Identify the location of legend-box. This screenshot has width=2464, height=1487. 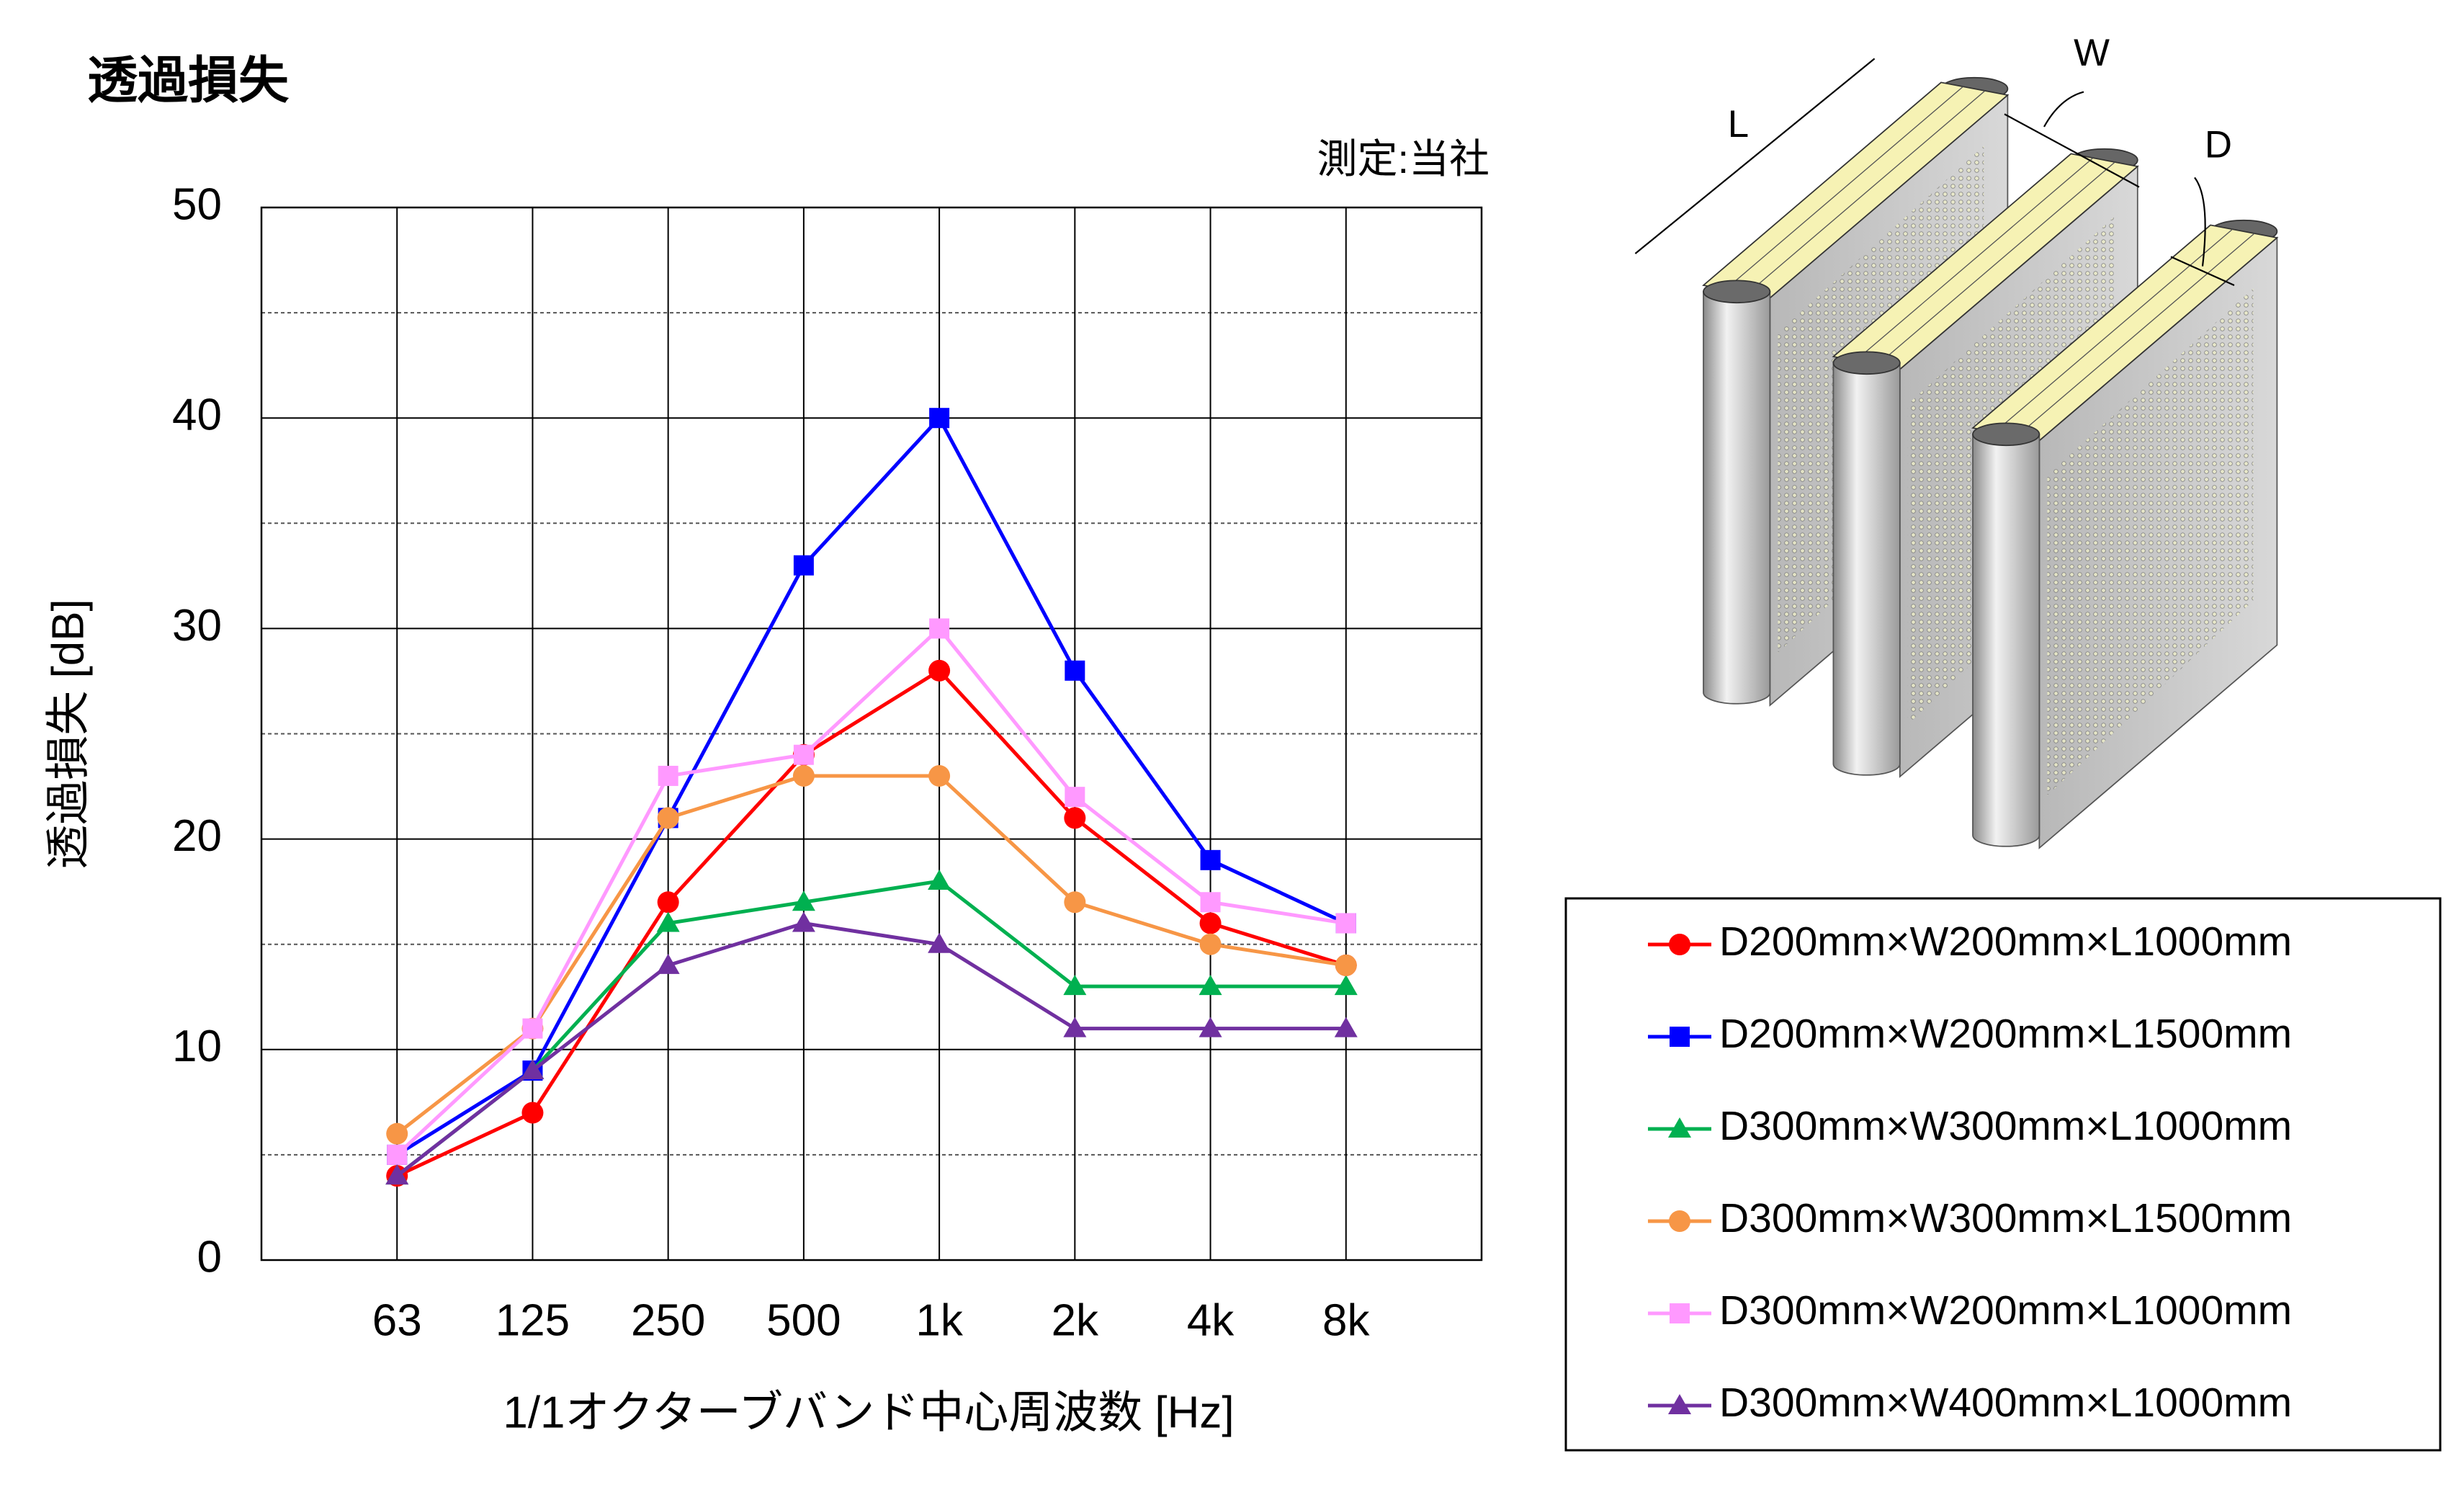
(2003, 1174).